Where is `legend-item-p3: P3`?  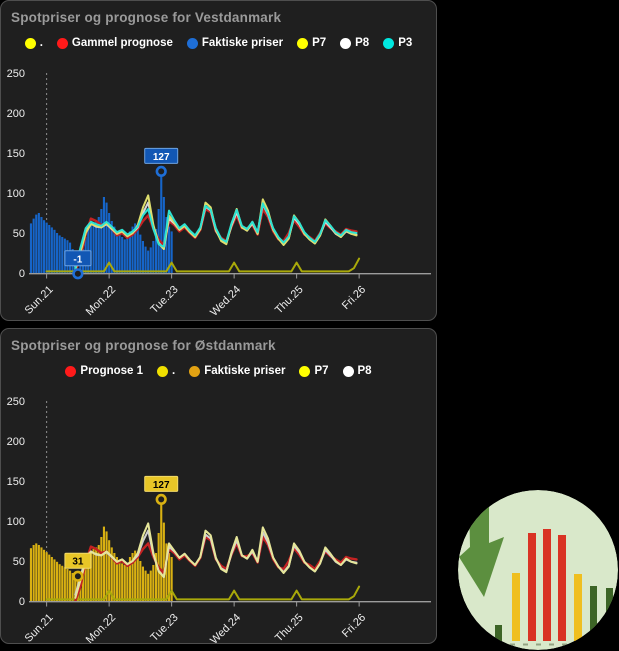 legend-item-p3: P3 is located at coordinates (397, 43).